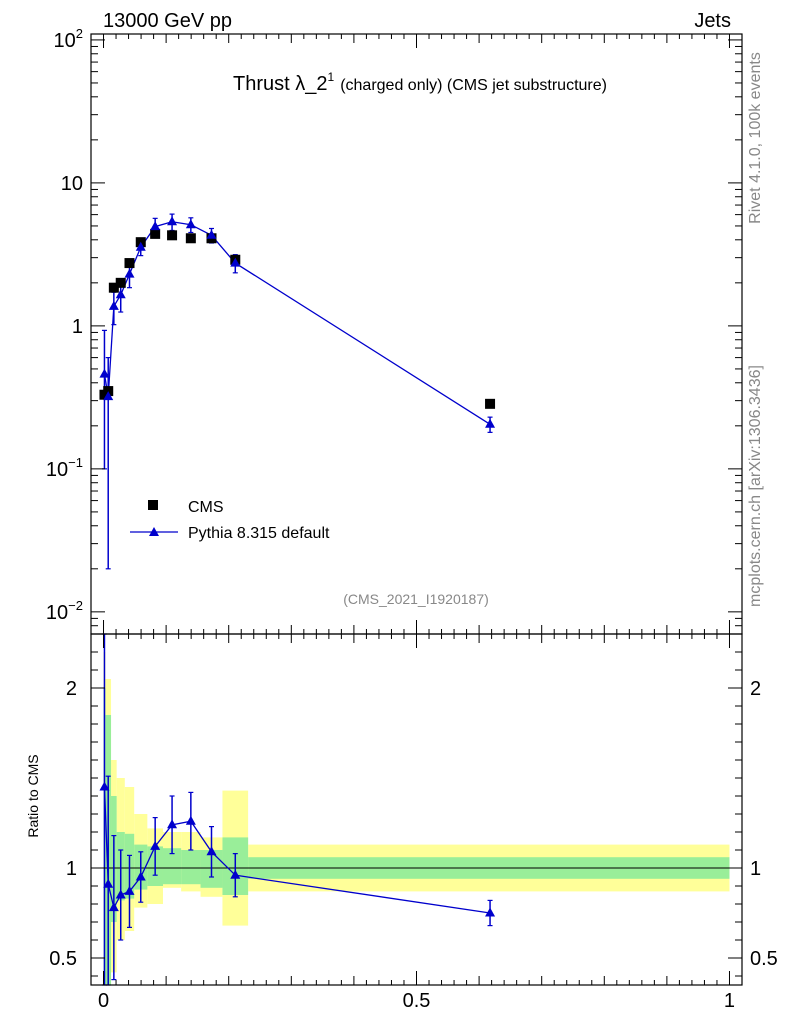  What do you see at coordinates (71, 869) in the screenshot?
I see `ratio-y-tick-label-left: 1` at bounding box center [71, 869].